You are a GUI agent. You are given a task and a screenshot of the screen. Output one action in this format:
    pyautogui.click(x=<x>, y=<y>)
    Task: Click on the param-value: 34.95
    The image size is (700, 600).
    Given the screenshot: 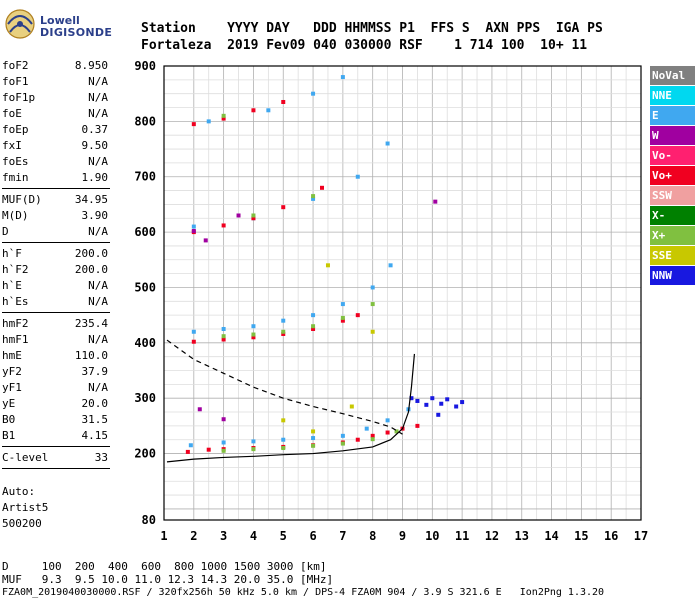 What is the action you would take?
    pyautogui.click(x=91, y=199)
    